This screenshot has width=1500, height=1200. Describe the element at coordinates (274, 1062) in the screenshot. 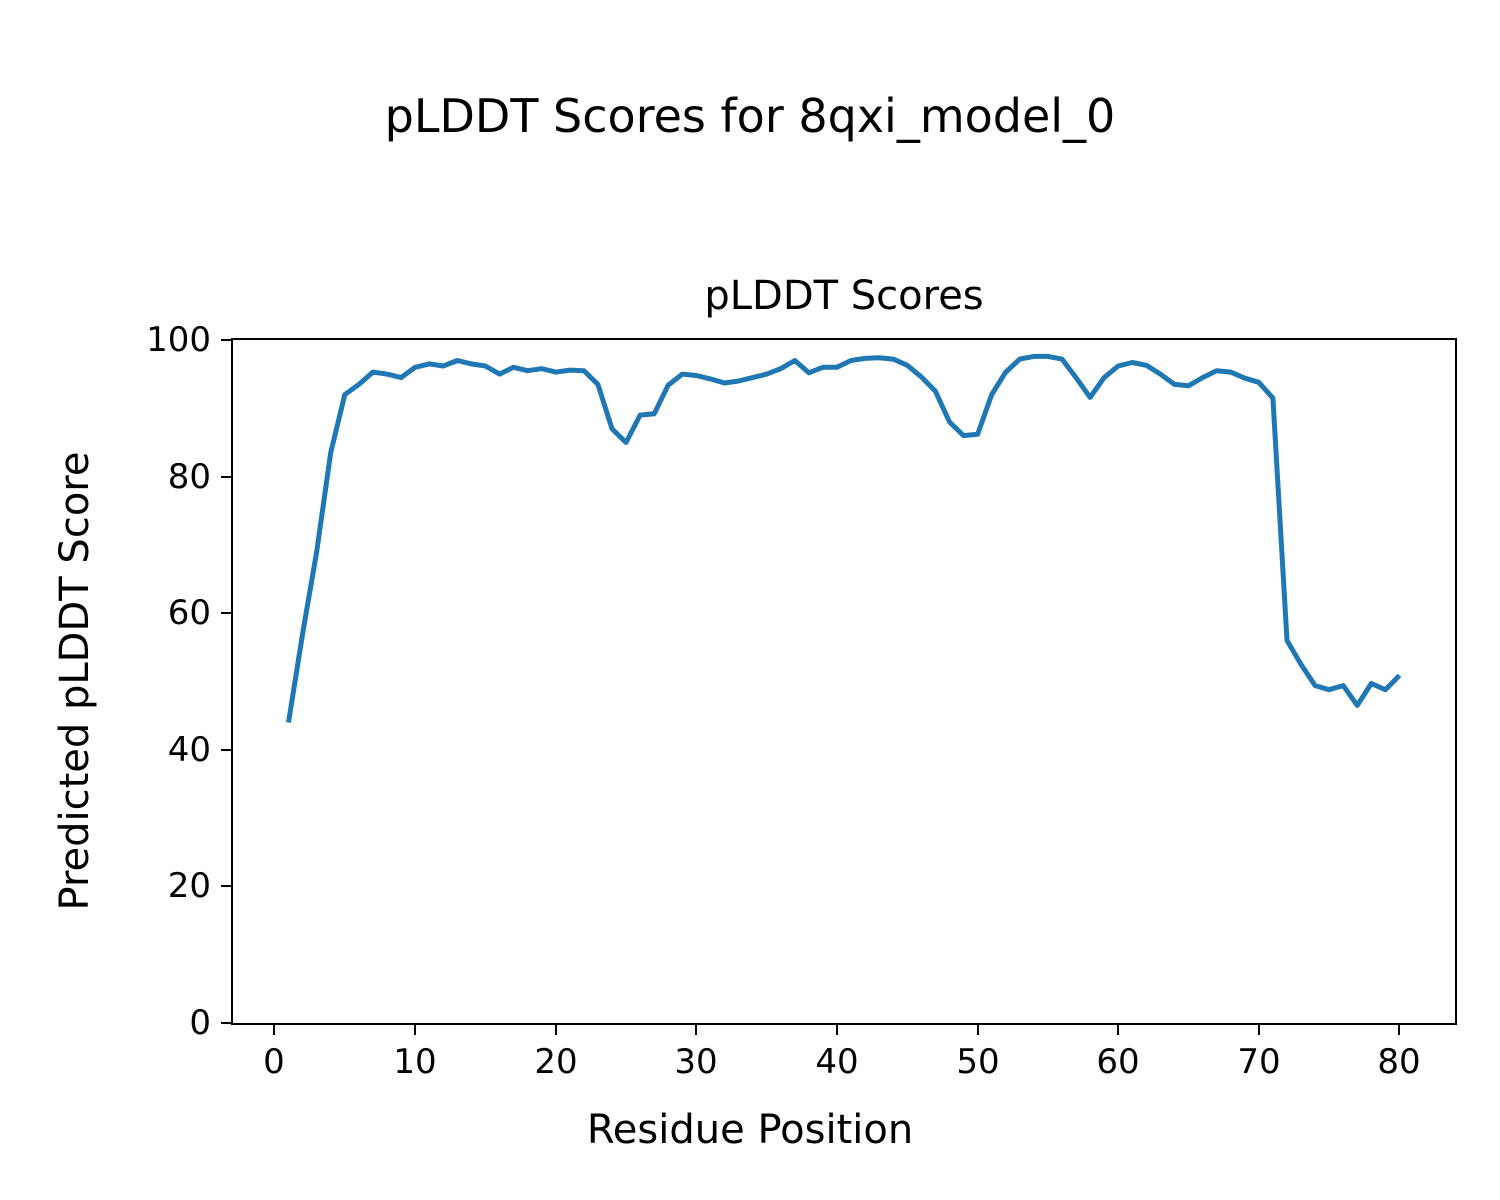

I see `x-axis-tick-label: 0` at that location.